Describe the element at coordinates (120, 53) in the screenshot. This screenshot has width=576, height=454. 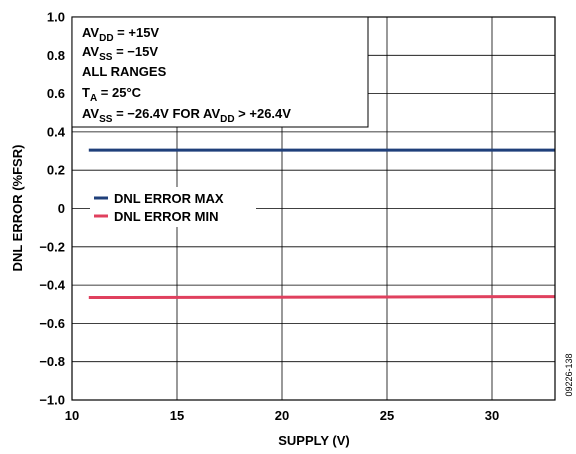
I see `annotation-avss: AVSS = −15V` at that location.